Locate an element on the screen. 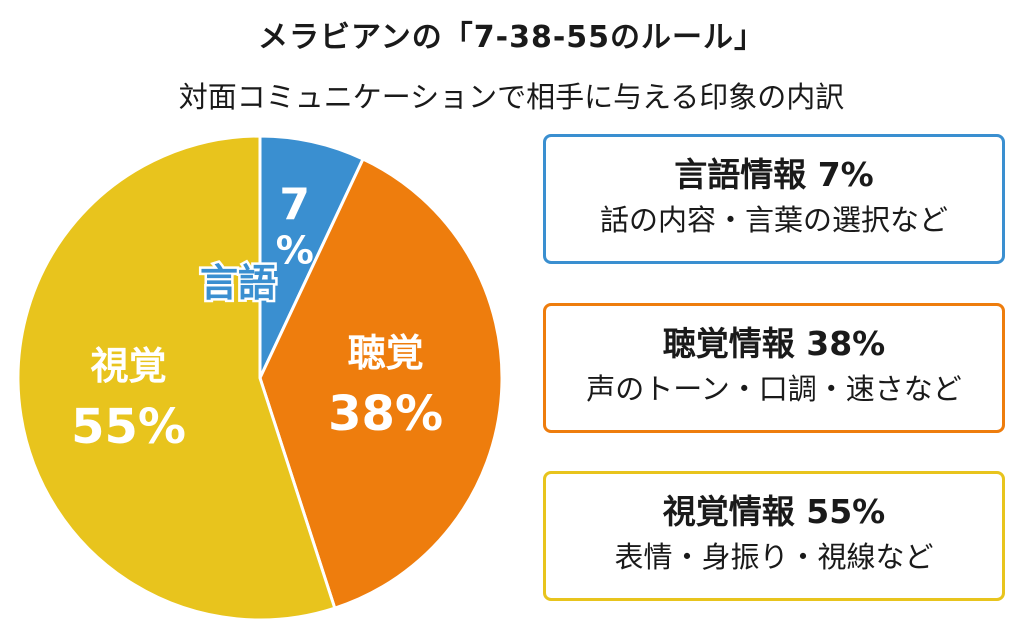 This screenshot has width=1023, height=638. legend-box-visual: 視覚情報 55% 表情・身振り・視線など is located at coordinates (774, 536).